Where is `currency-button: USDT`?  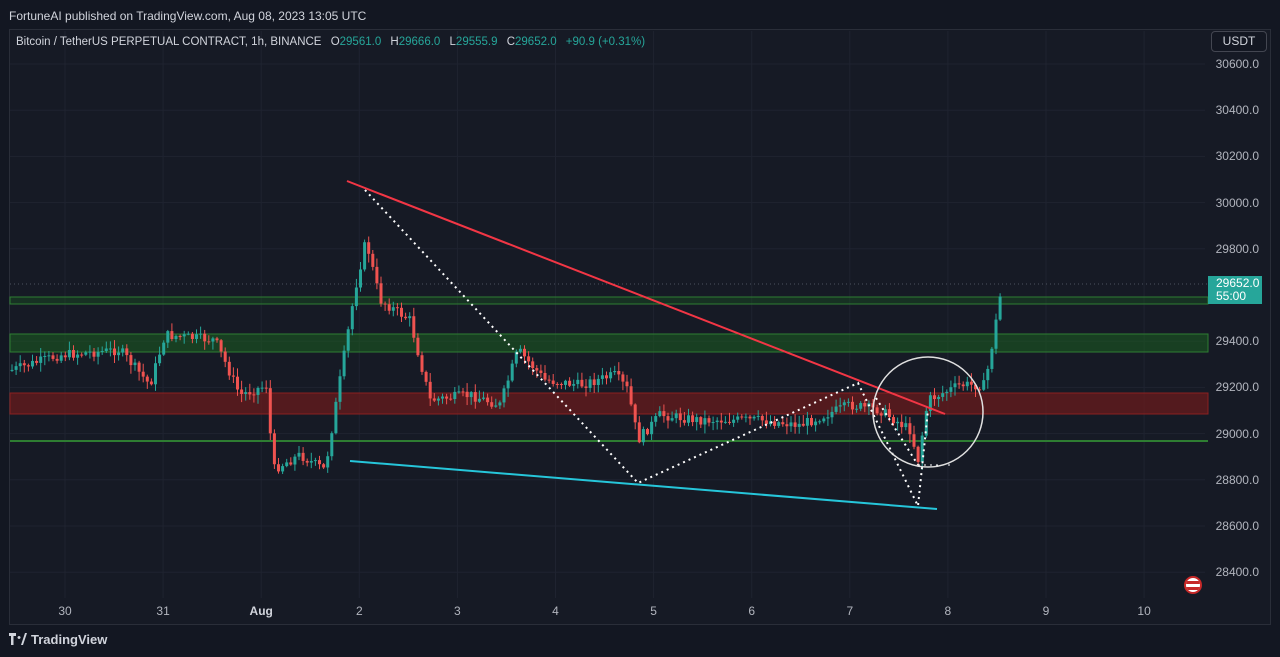 currency-button: USDT is located at coordinates (1239, 41).